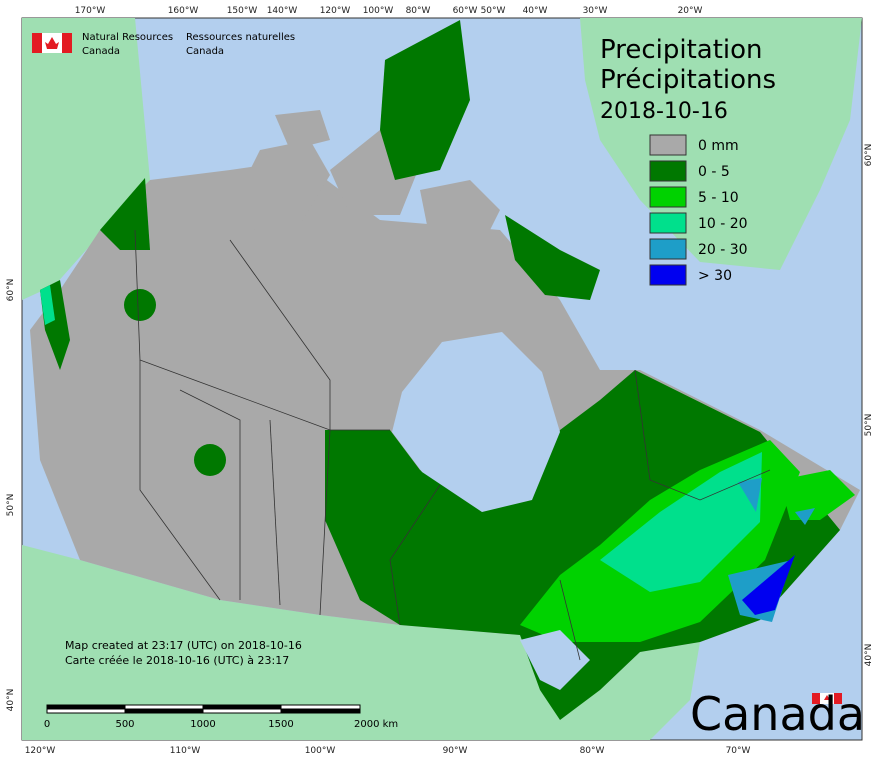  Describe the element at coordinates (535, 11) in the screenshot. I see `lon-label: 40°W` at that location.